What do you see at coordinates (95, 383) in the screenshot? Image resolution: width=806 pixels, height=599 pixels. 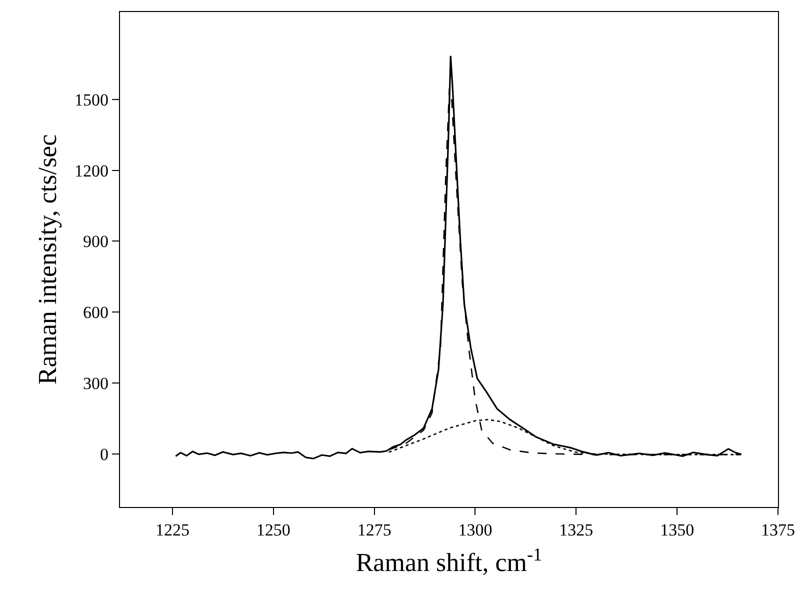 I see `y-tick-label: 300` at bounding box center [95, 383].